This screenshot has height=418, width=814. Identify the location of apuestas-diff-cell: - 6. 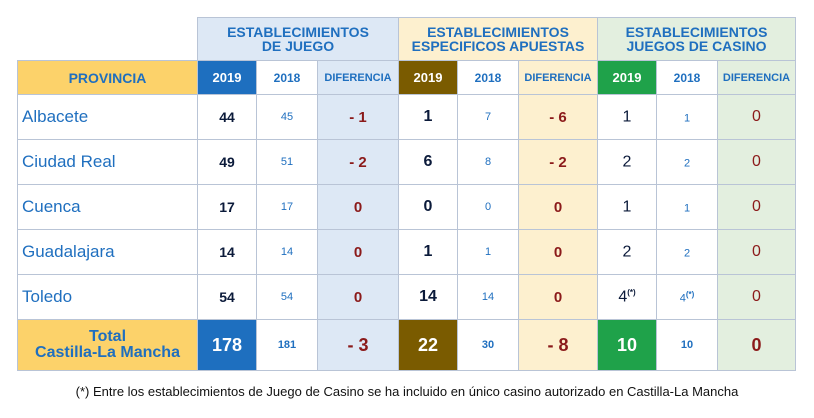
(558, 117).